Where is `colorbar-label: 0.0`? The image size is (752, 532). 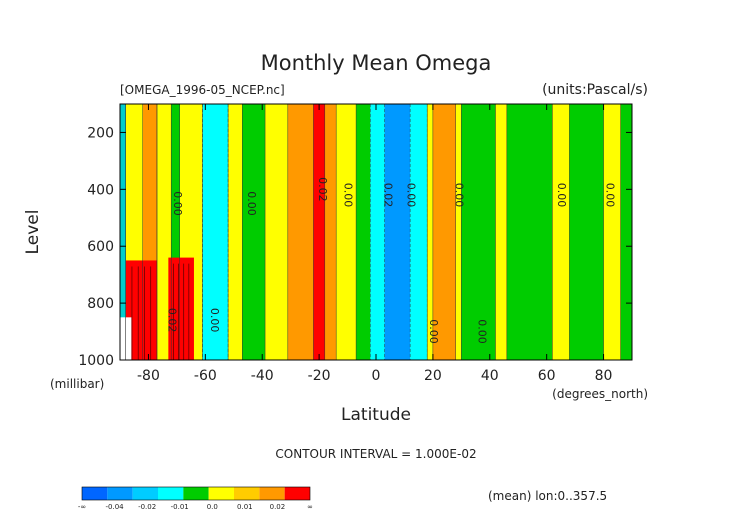
colorbar-label: 0.0 is located at coordinates (212, 507).